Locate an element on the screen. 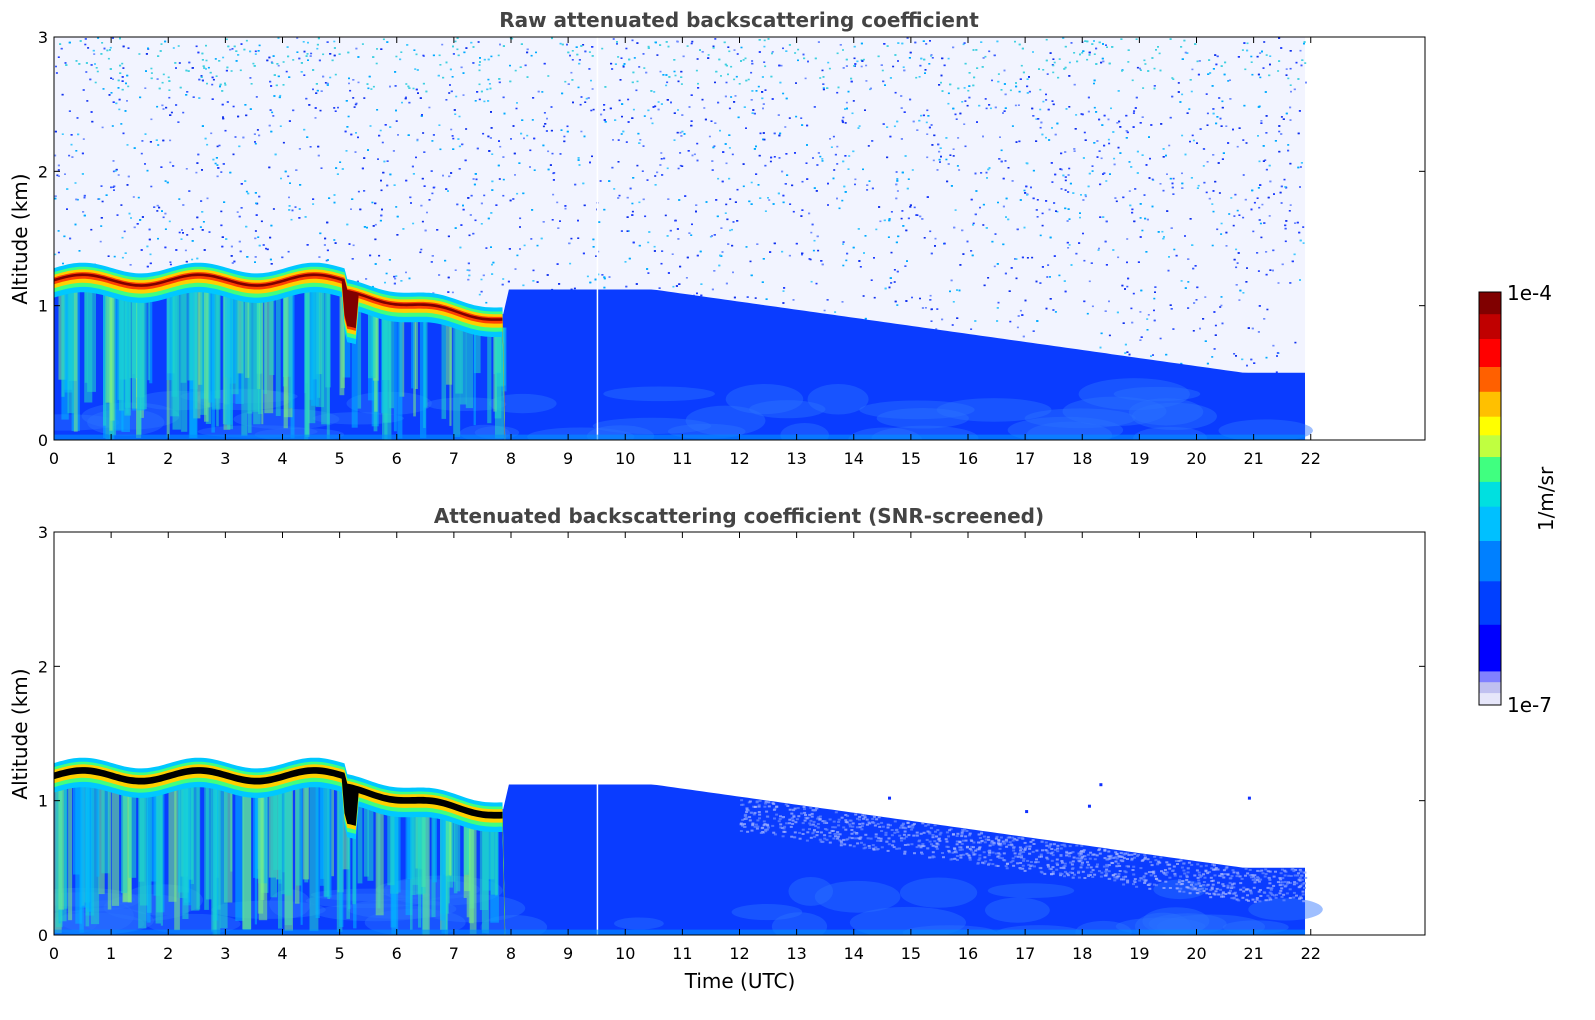  bl-top-speckle is located at coordinates (1023, 843).